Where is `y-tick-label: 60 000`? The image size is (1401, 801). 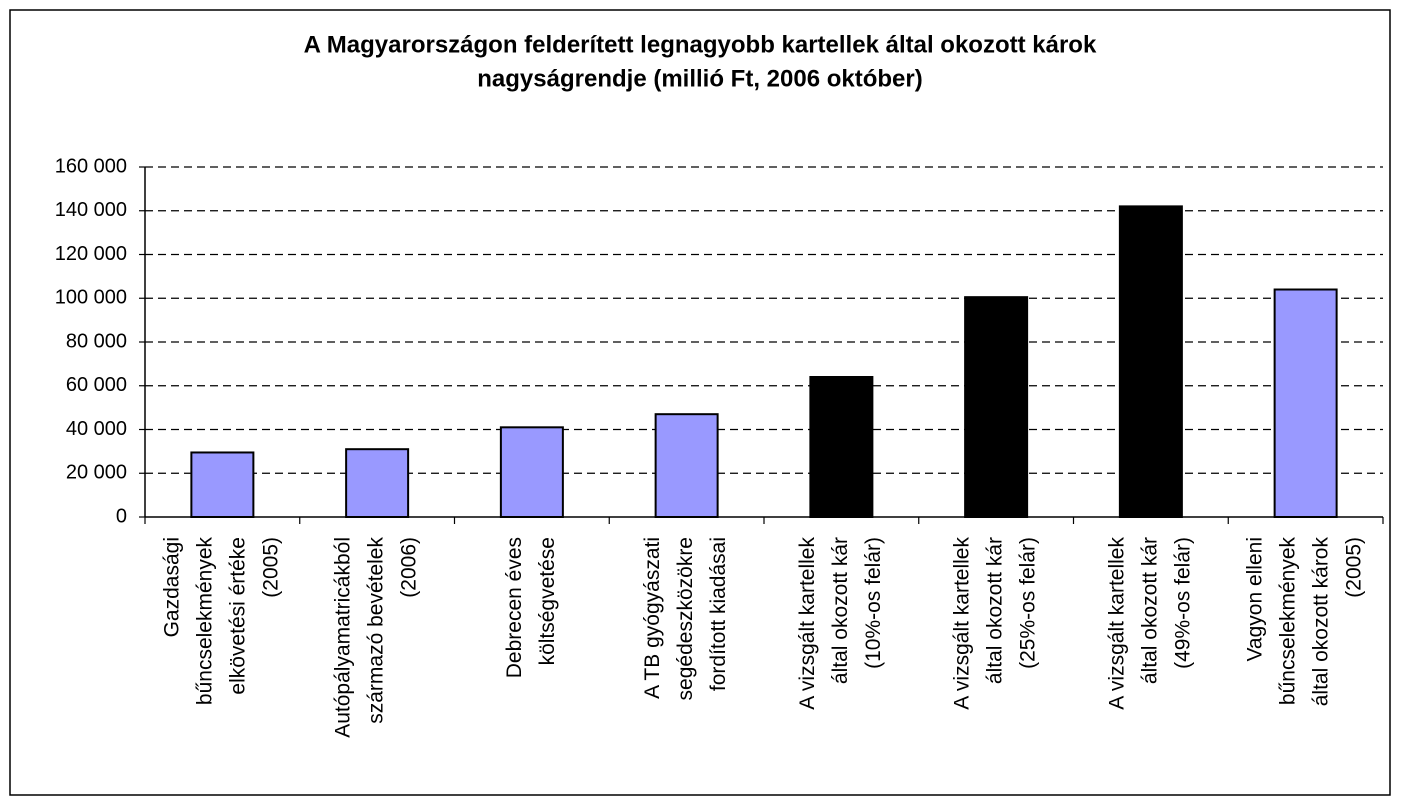
y-tick-label: 60 000 is located at coordinates (96, 385).